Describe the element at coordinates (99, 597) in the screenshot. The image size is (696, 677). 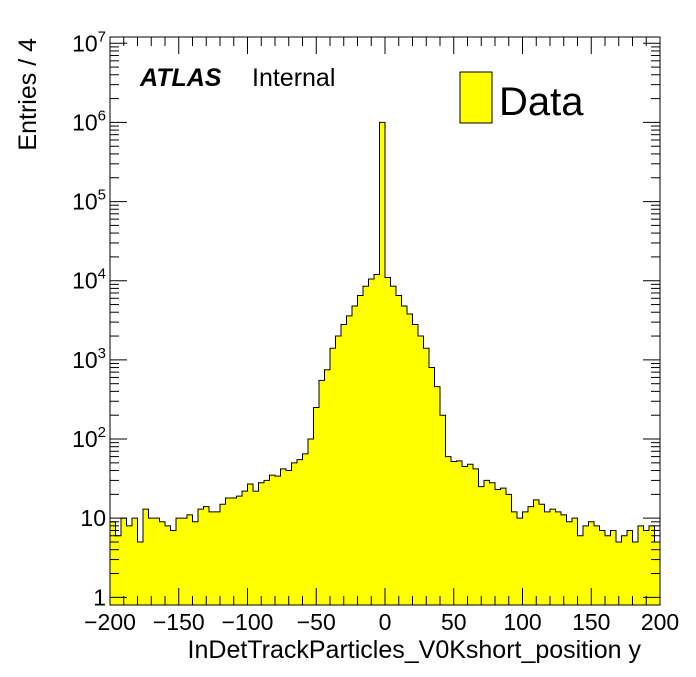
I see `y-tick-label: 1` at that location.